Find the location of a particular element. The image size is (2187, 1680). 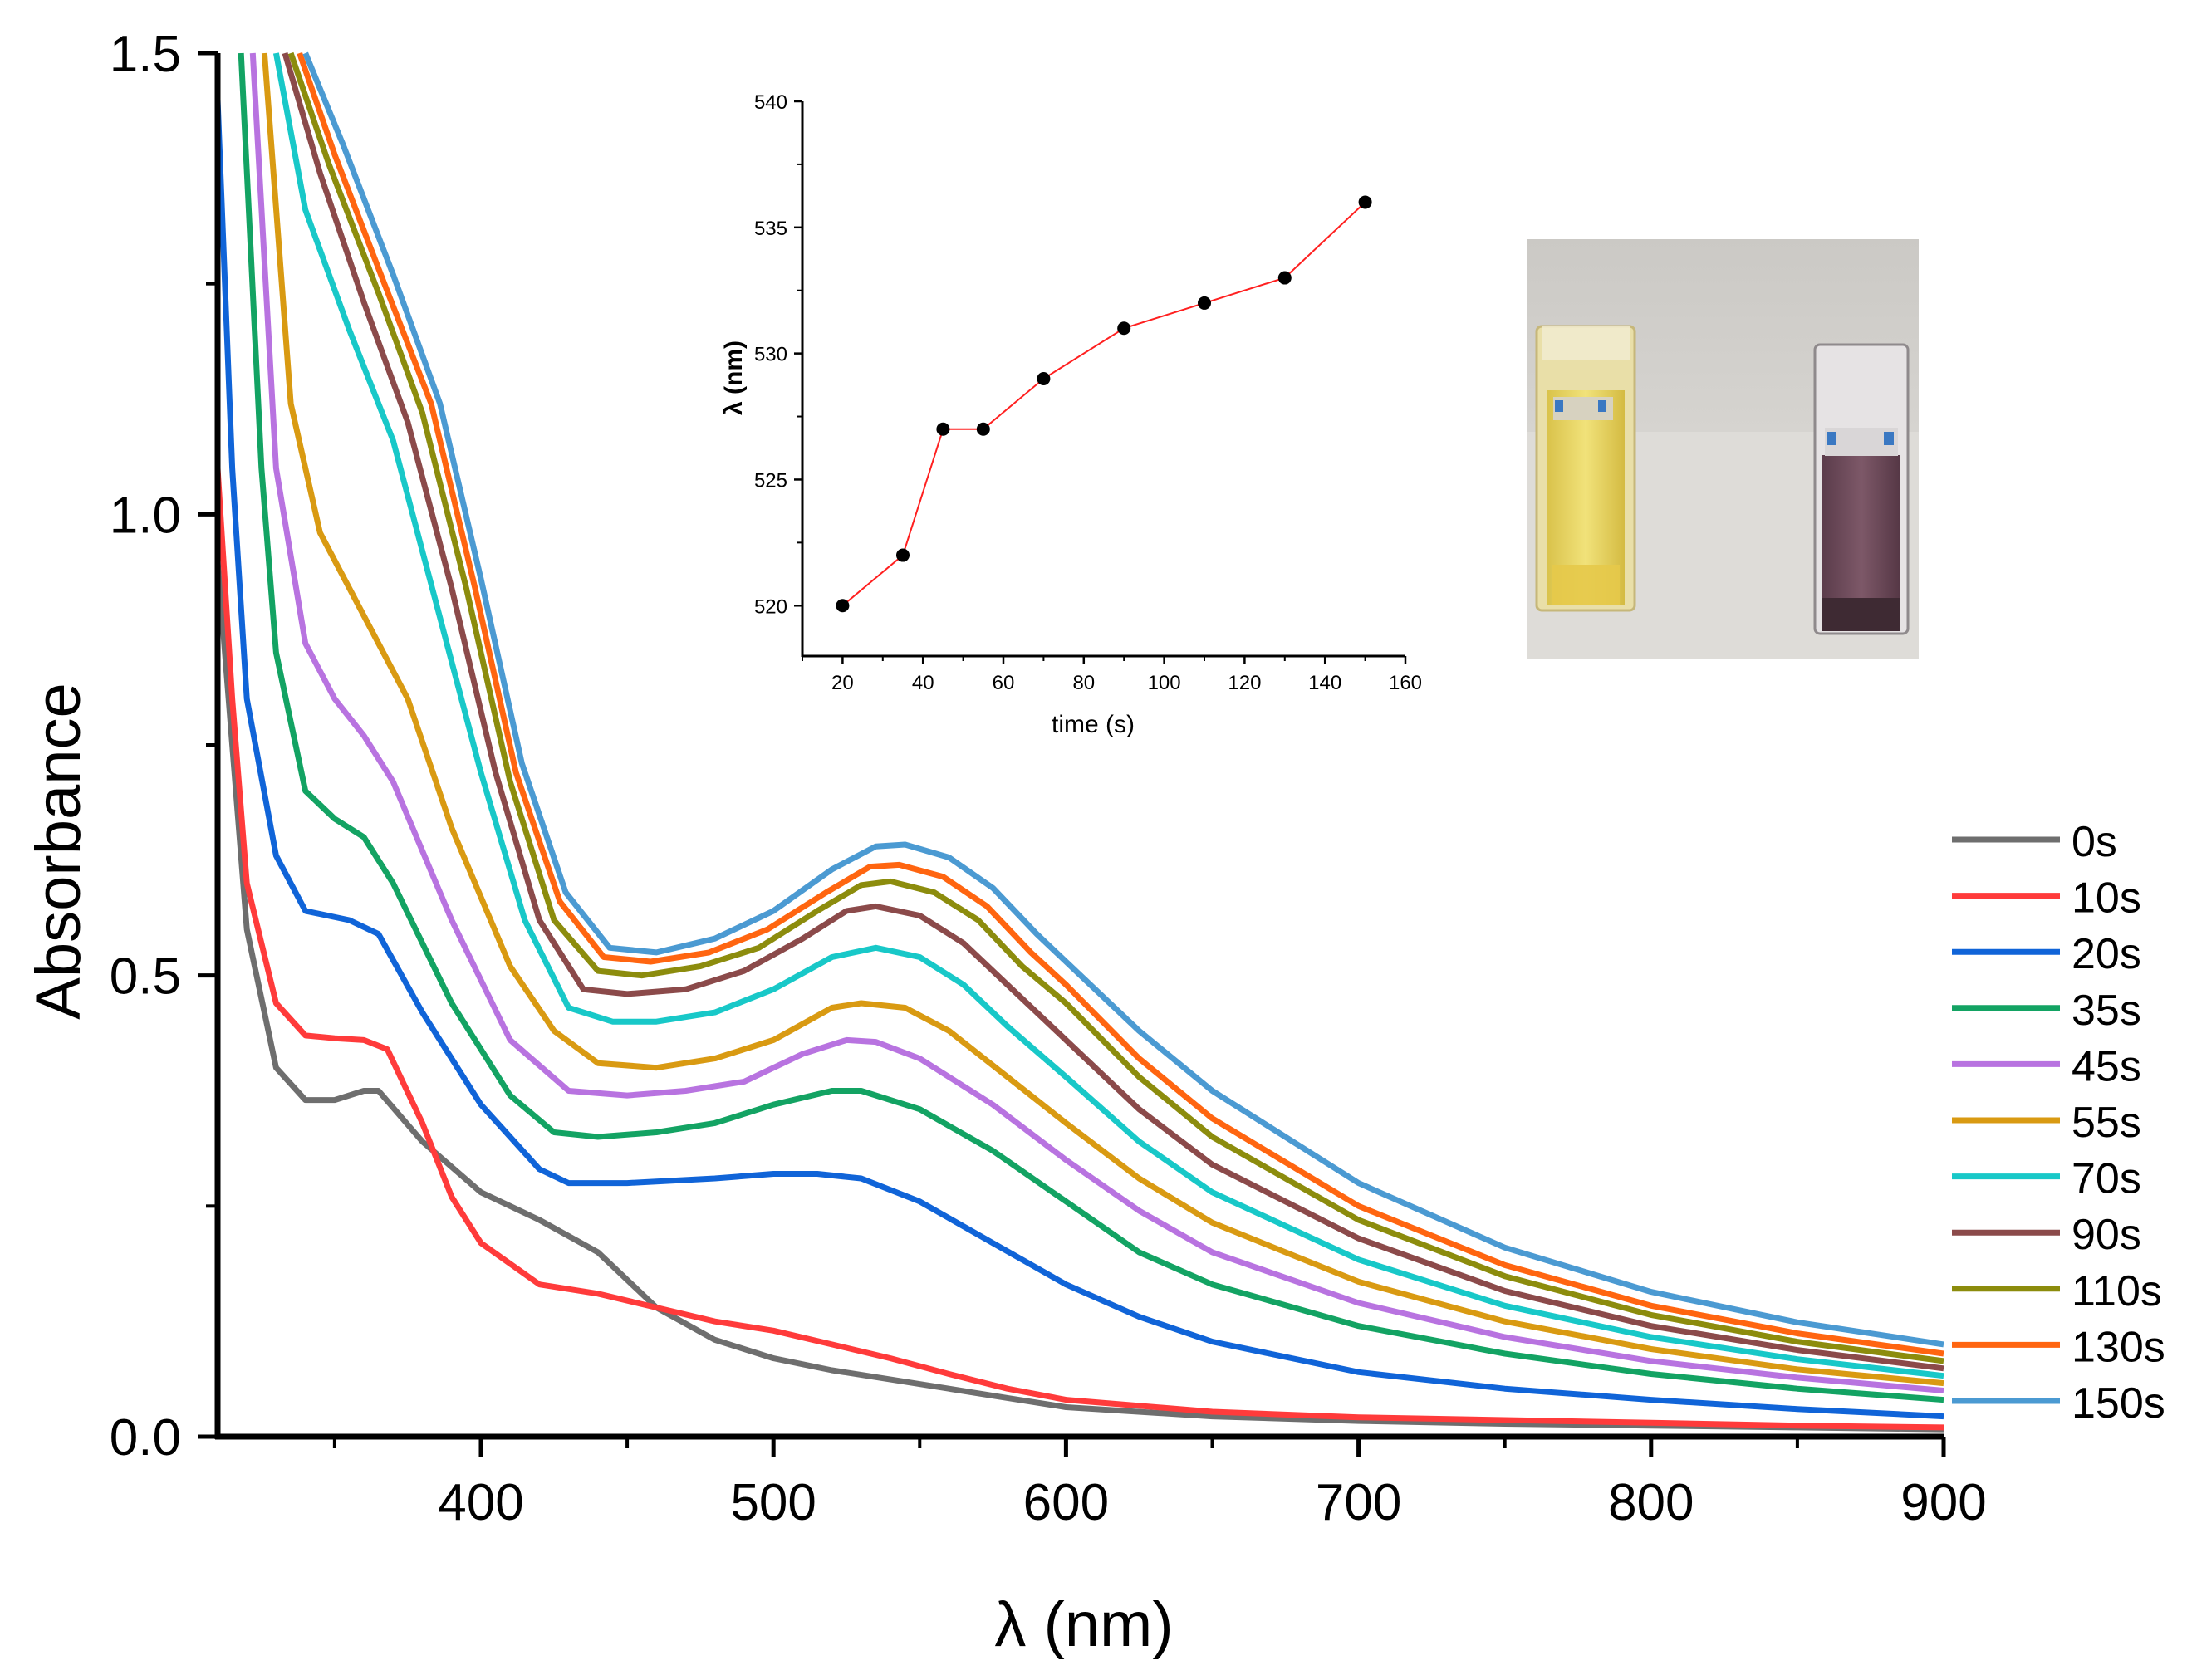

legend-label: 45s is located at coordinates (2107, 1066).